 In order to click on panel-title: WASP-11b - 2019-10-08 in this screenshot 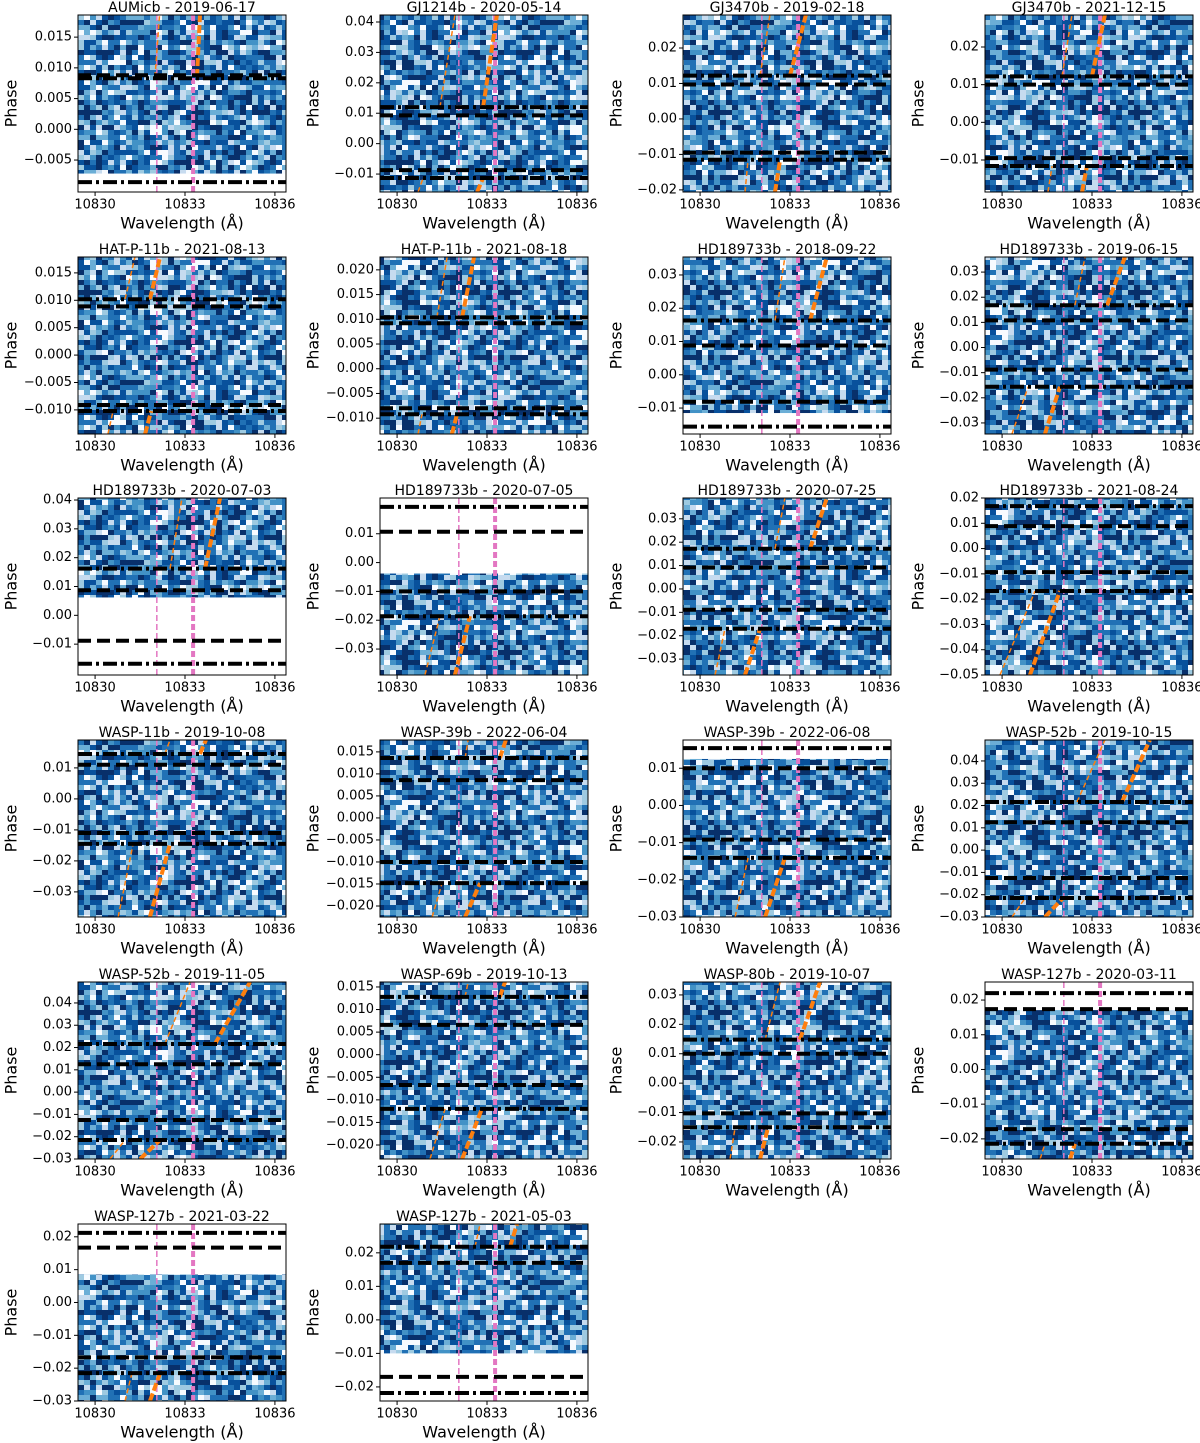, I will do `click(182, 733)`.